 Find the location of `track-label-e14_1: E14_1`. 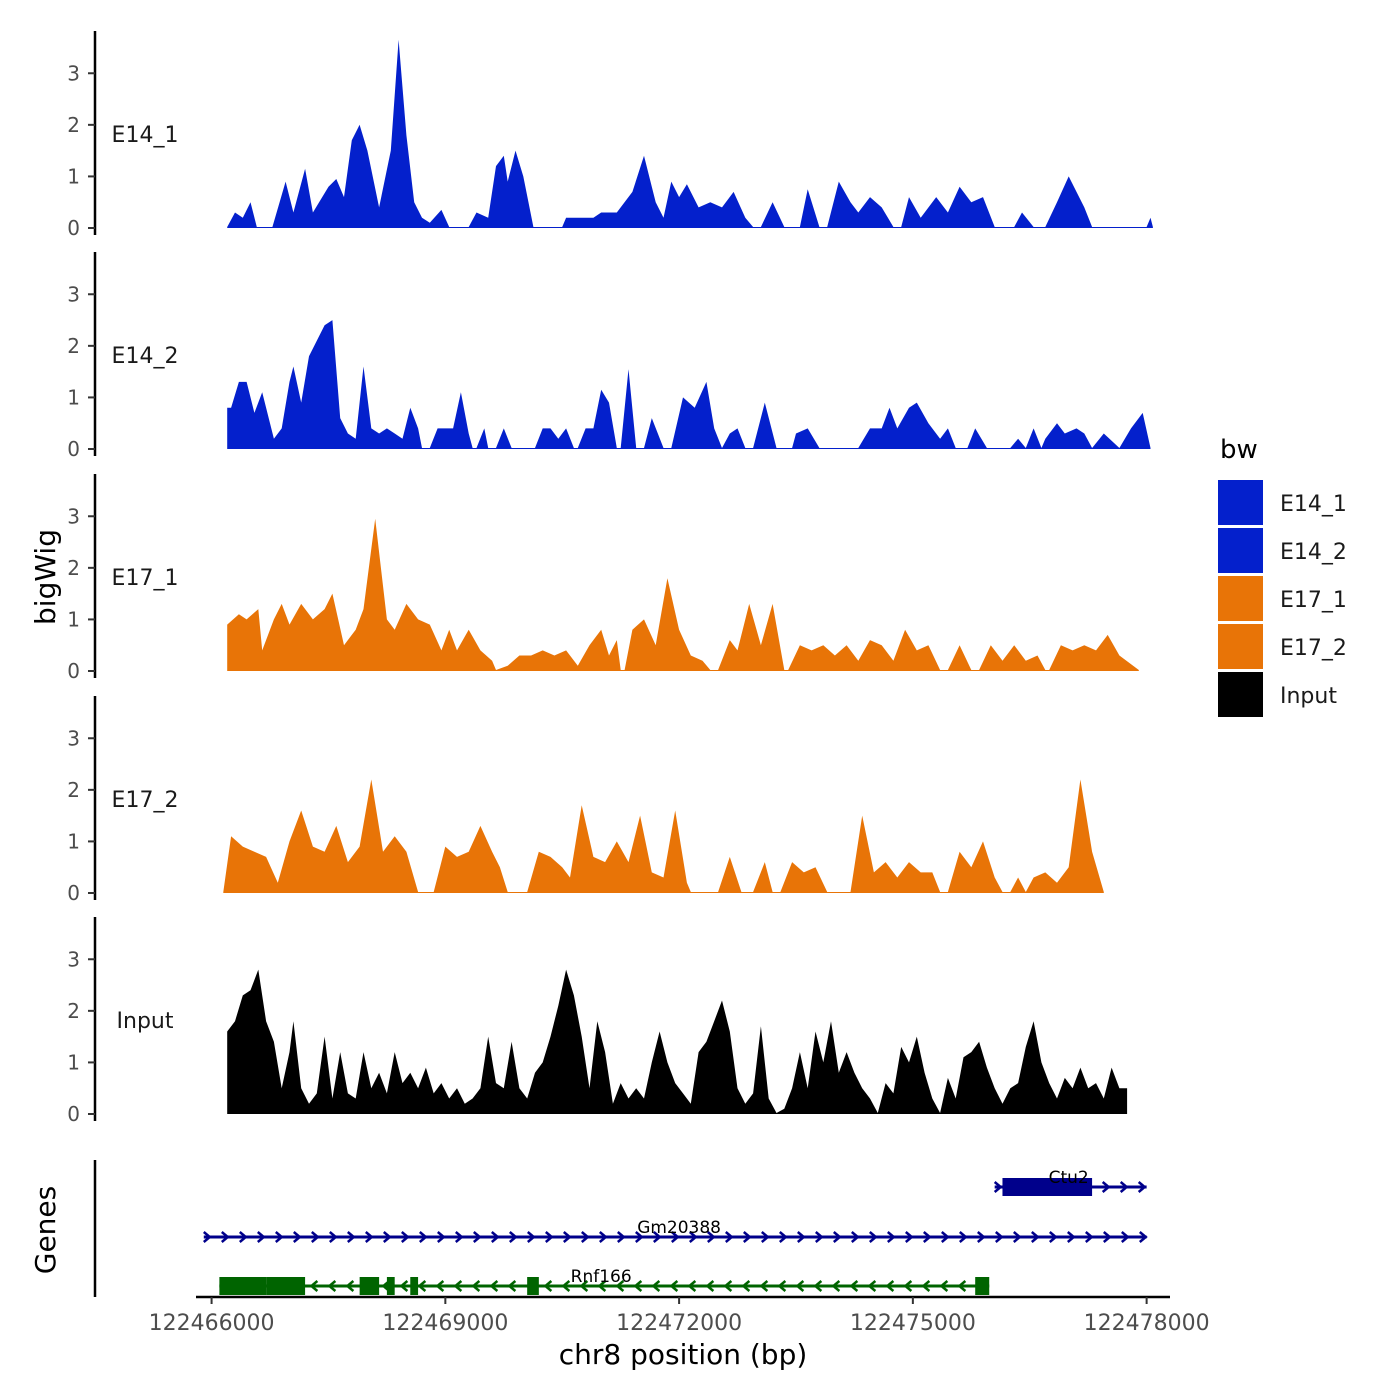

track-label-e14_1: E14_1 is located at coordinates (145, 135).